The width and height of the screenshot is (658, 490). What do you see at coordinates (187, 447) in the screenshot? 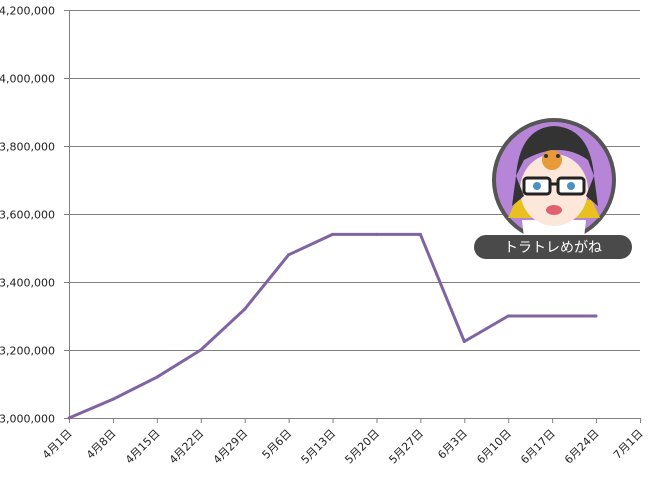
I see `x-tick-label: 4月22日` at bounding box center [187, 447].